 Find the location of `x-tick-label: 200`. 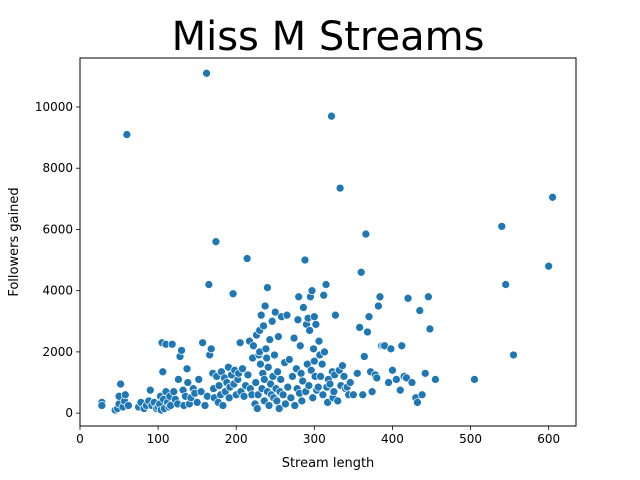

x-tick-label: 200 is located at coordinates (236, 439).